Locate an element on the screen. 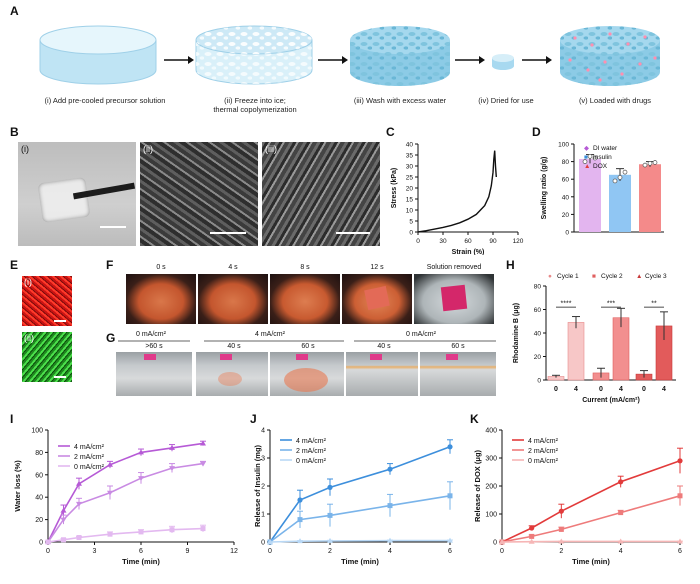  panel-label-a: A is located at coordinates (14, 11).